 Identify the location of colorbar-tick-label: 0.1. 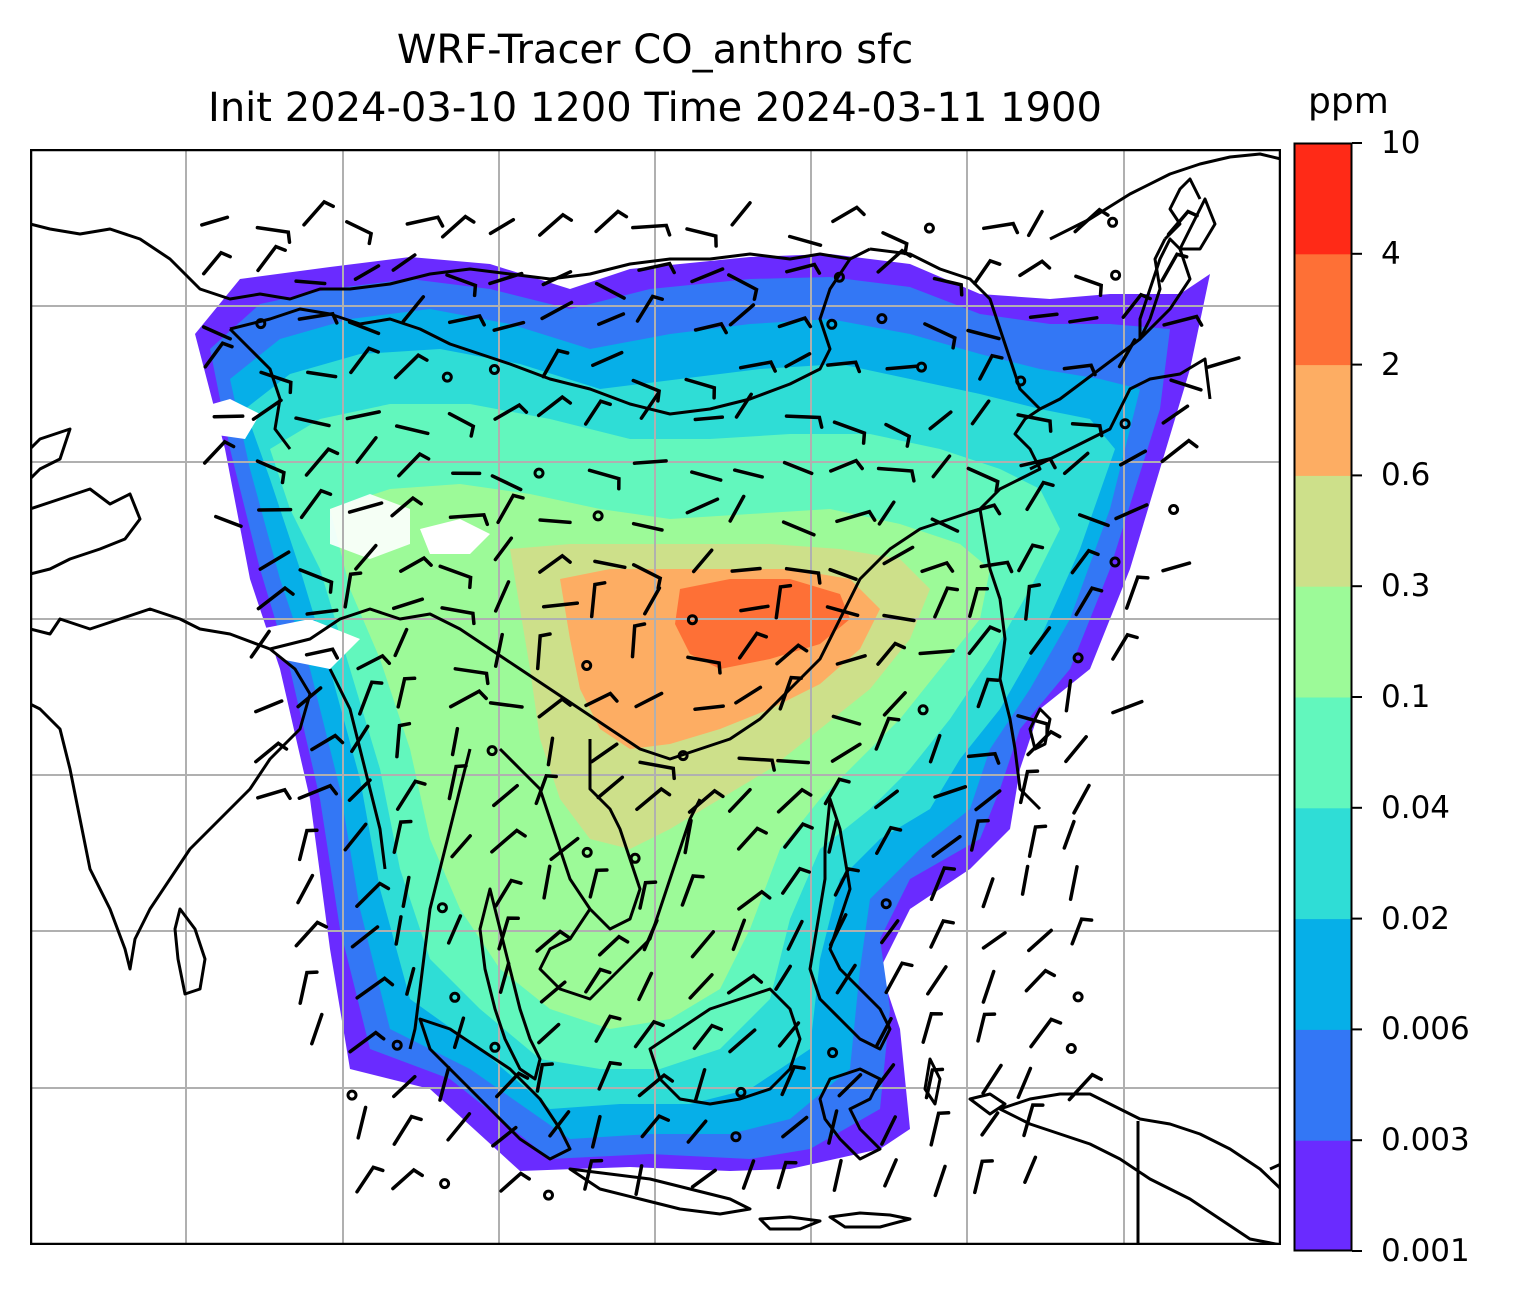
(1406, 697).